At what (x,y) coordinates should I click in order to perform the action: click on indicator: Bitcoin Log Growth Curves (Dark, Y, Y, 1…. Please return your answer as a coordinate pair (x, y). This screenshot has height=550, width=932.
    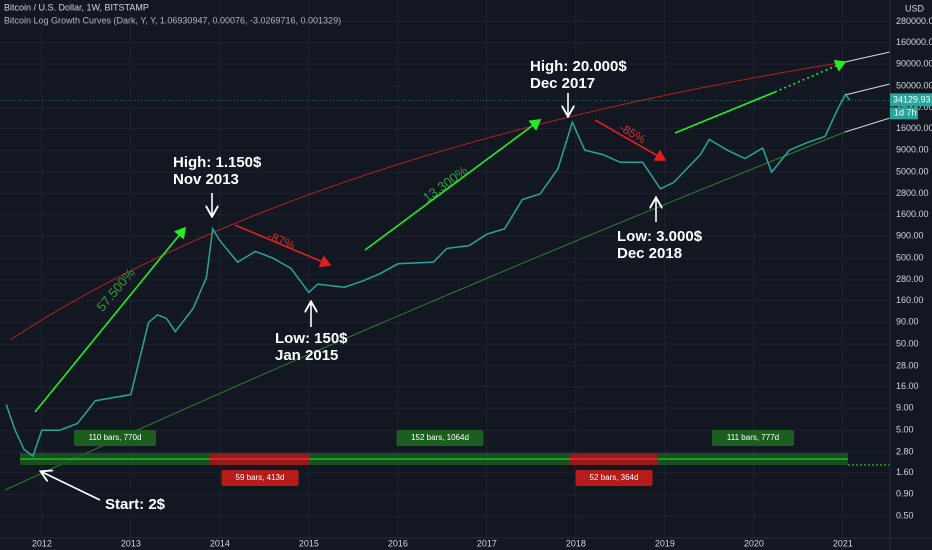
    Looking at the image, I should click on (172, 20).